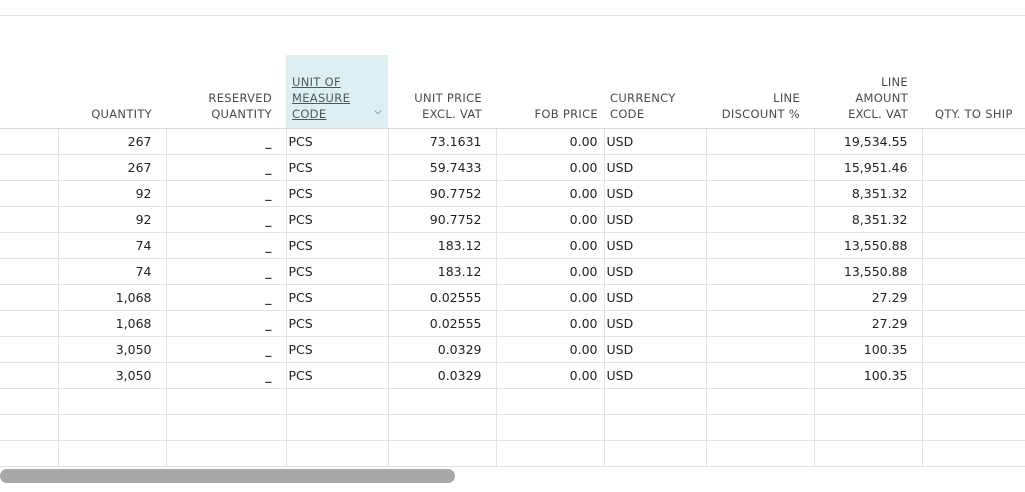 This screenshot has width=1025, height=492. Describe the element at coordinates (973, 92) in the screenshot. I see `column-header-qty-to-ship: QTY. TO SHIP` at that location.